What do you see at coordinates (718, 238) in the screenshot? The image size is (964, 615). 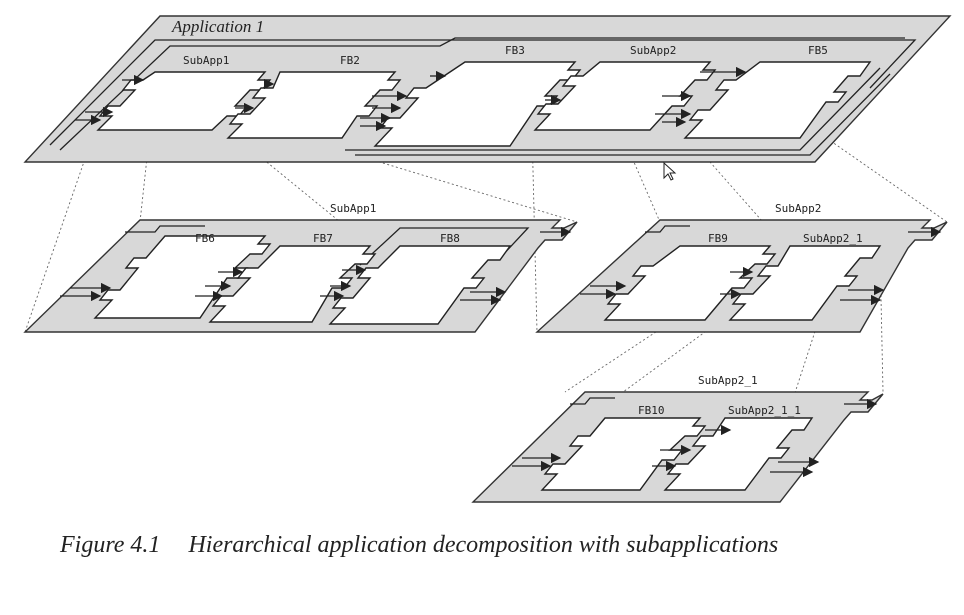 I see `label-fb9: FB9` at bounding box center [718, 238].